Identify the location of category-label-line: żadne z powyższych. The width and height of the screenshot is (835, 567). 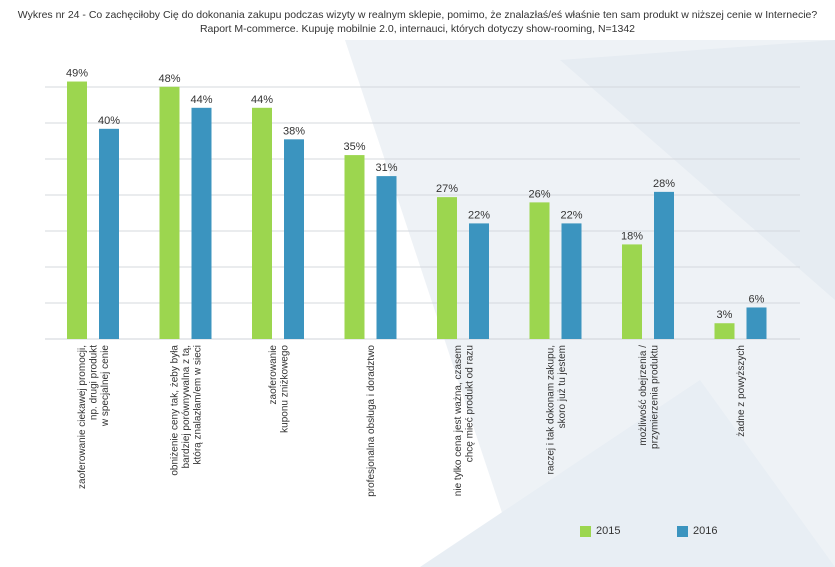
(741, 391).